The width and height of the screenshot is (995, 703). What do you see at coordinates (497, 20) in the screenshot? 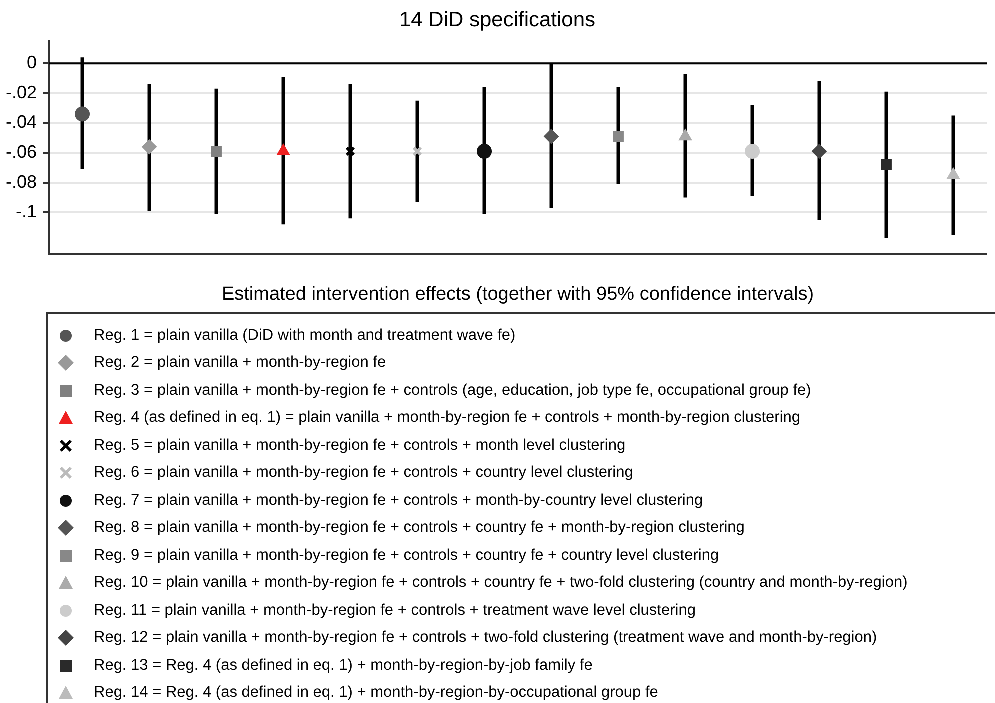
I see `chart-title: 14 DiD specifications` at bounding box center [497, 20].